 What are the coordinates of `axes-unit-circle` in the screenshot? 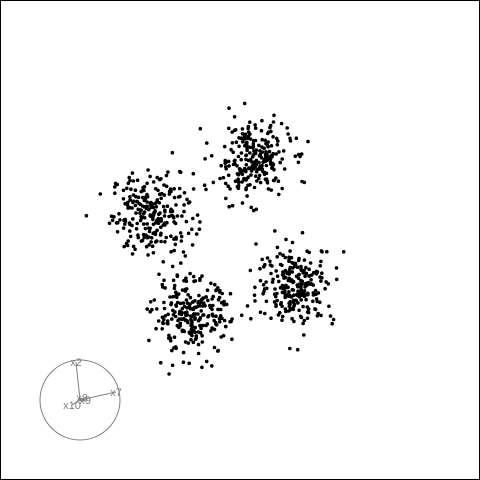 It's located at (80, 400).